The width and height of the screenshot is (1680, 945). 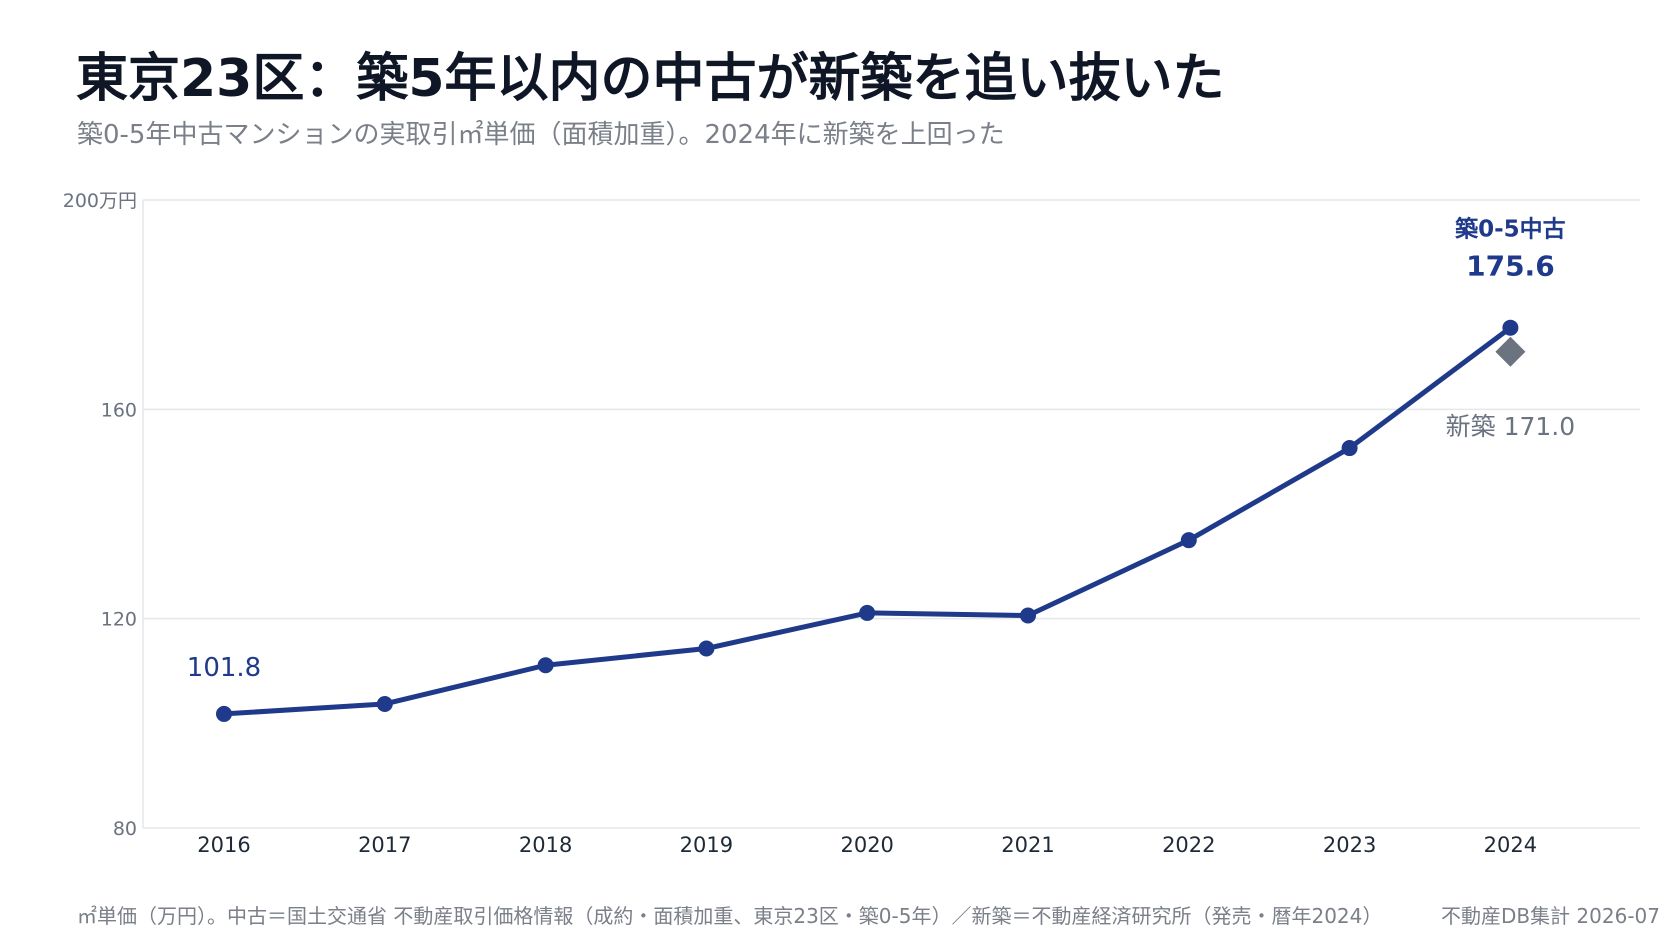 What do you see at coordinates (119, 620) in the screenshot?
I see `y-tick-label: 120` at bounding box center [119, 620].